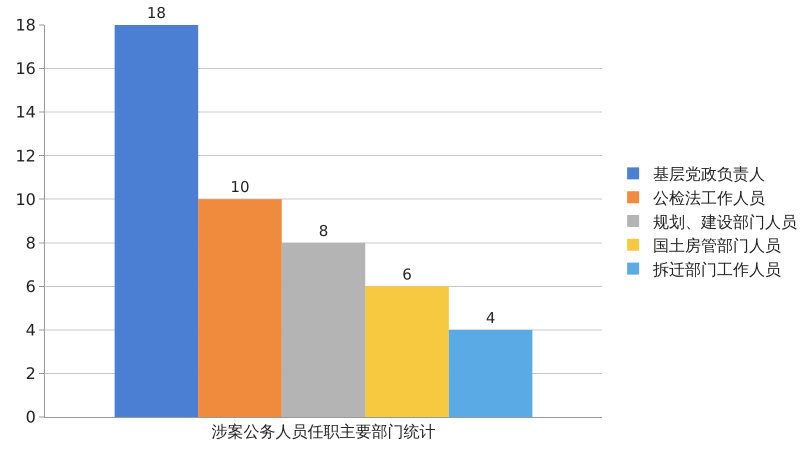  Describe the element at coordinates (324, 432) in the screenshot. I see `x-tick-label: 涉案公务人员任职主要部门统计` at that location.